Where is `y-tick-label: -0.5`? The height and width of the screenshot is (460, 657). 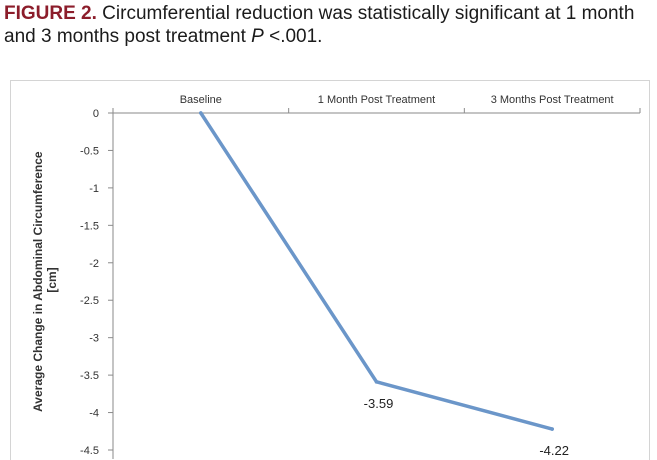 y-tick-label: -0.5 is located at coordinates (89, 151).